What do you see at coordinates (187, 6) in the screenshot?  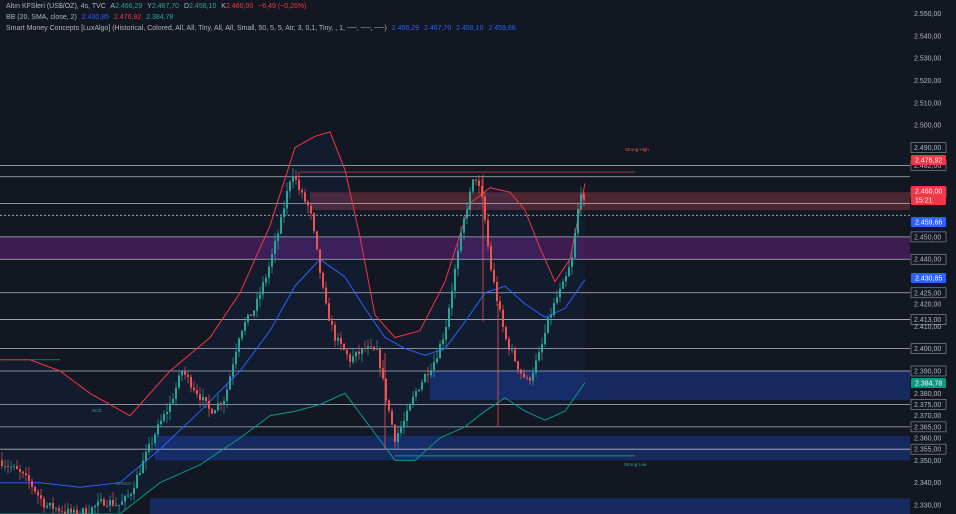 I see `low-label: D` at bounding box center [187, 6].